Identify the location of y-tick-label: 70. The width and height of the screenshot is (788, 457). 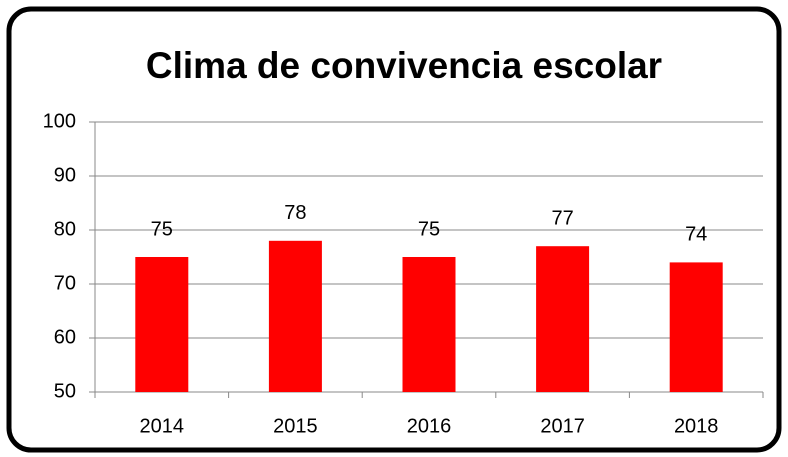
(65, 283).